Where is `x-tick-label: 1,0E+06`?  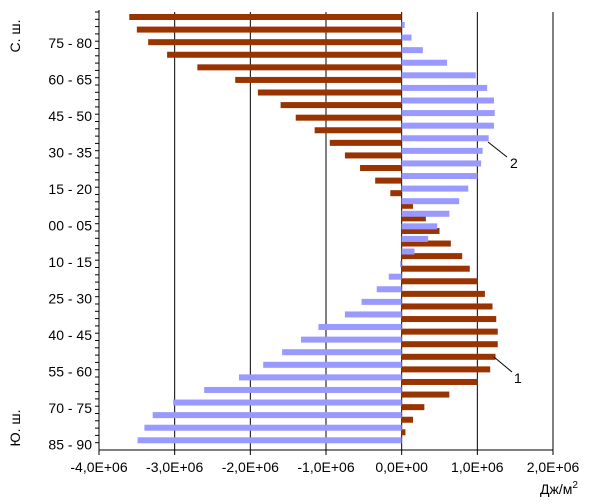
x-tick-label: 1,0E+06 is located at coordinates (477, 467).